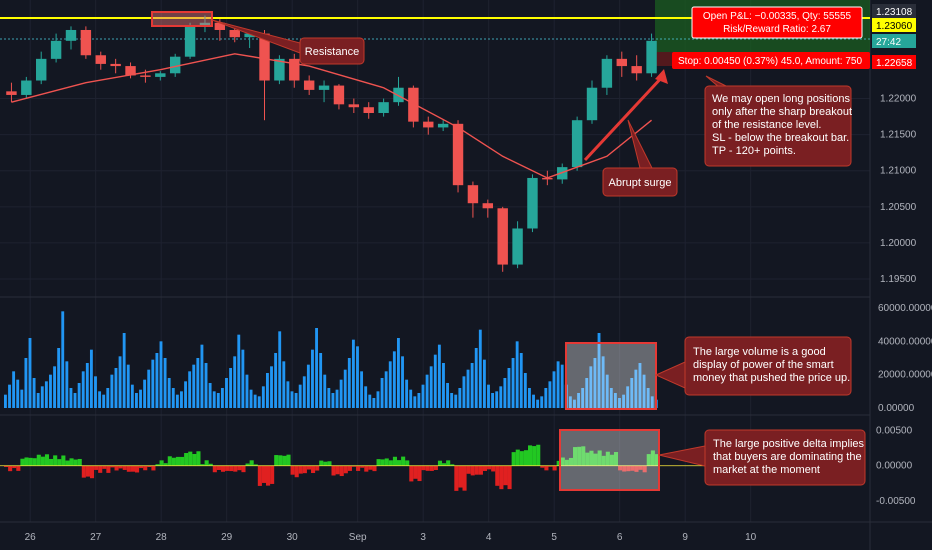 The height and width of the screenshot is (550, 932). I want to click on delta-callout-line-2: that buyers are dominating the, so click(787, 457).